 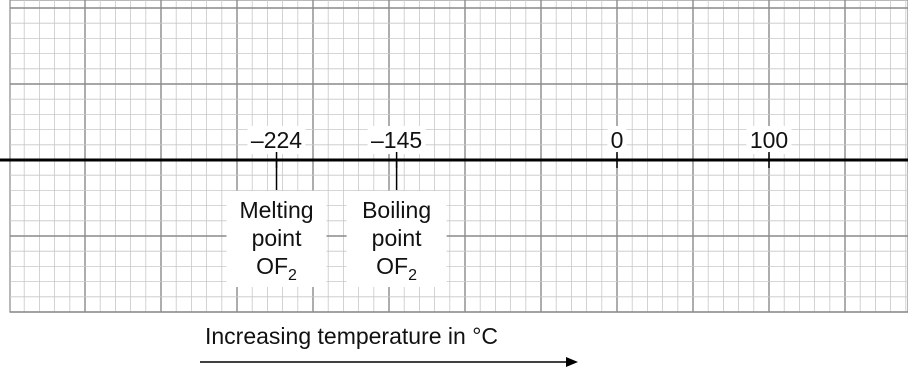 I want to click on melting-point-formula: OF2, so click(x=276, y=268).